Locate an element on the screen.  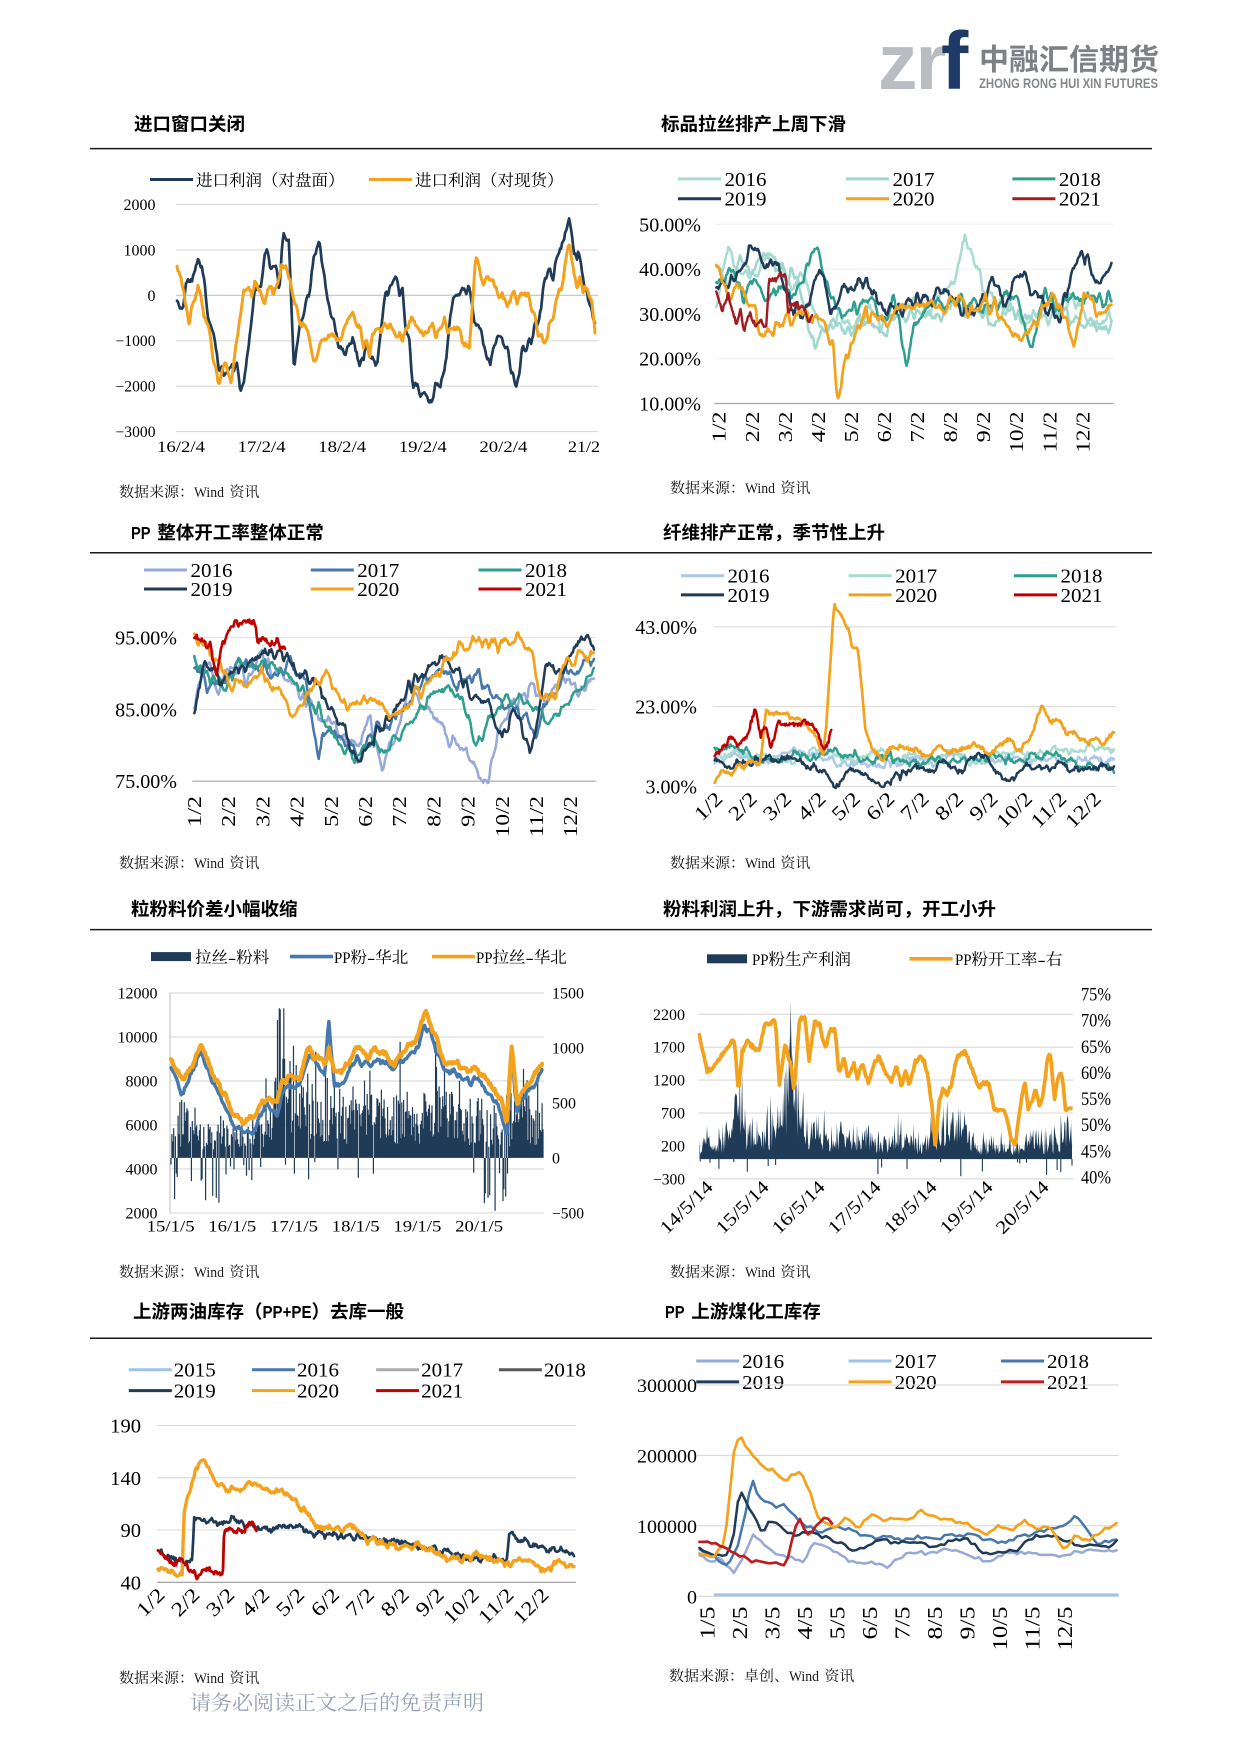
svg-text: 18/2/4 is located at coordinates (342, 447).